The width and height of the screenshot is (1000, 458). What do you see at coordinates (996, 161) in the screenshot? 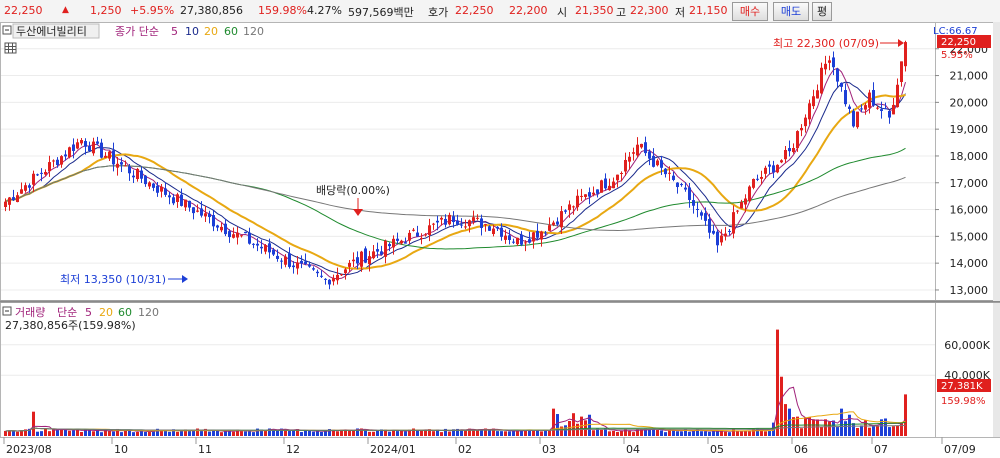
I see `price-scrollbar` at bounding box center [996, 161].